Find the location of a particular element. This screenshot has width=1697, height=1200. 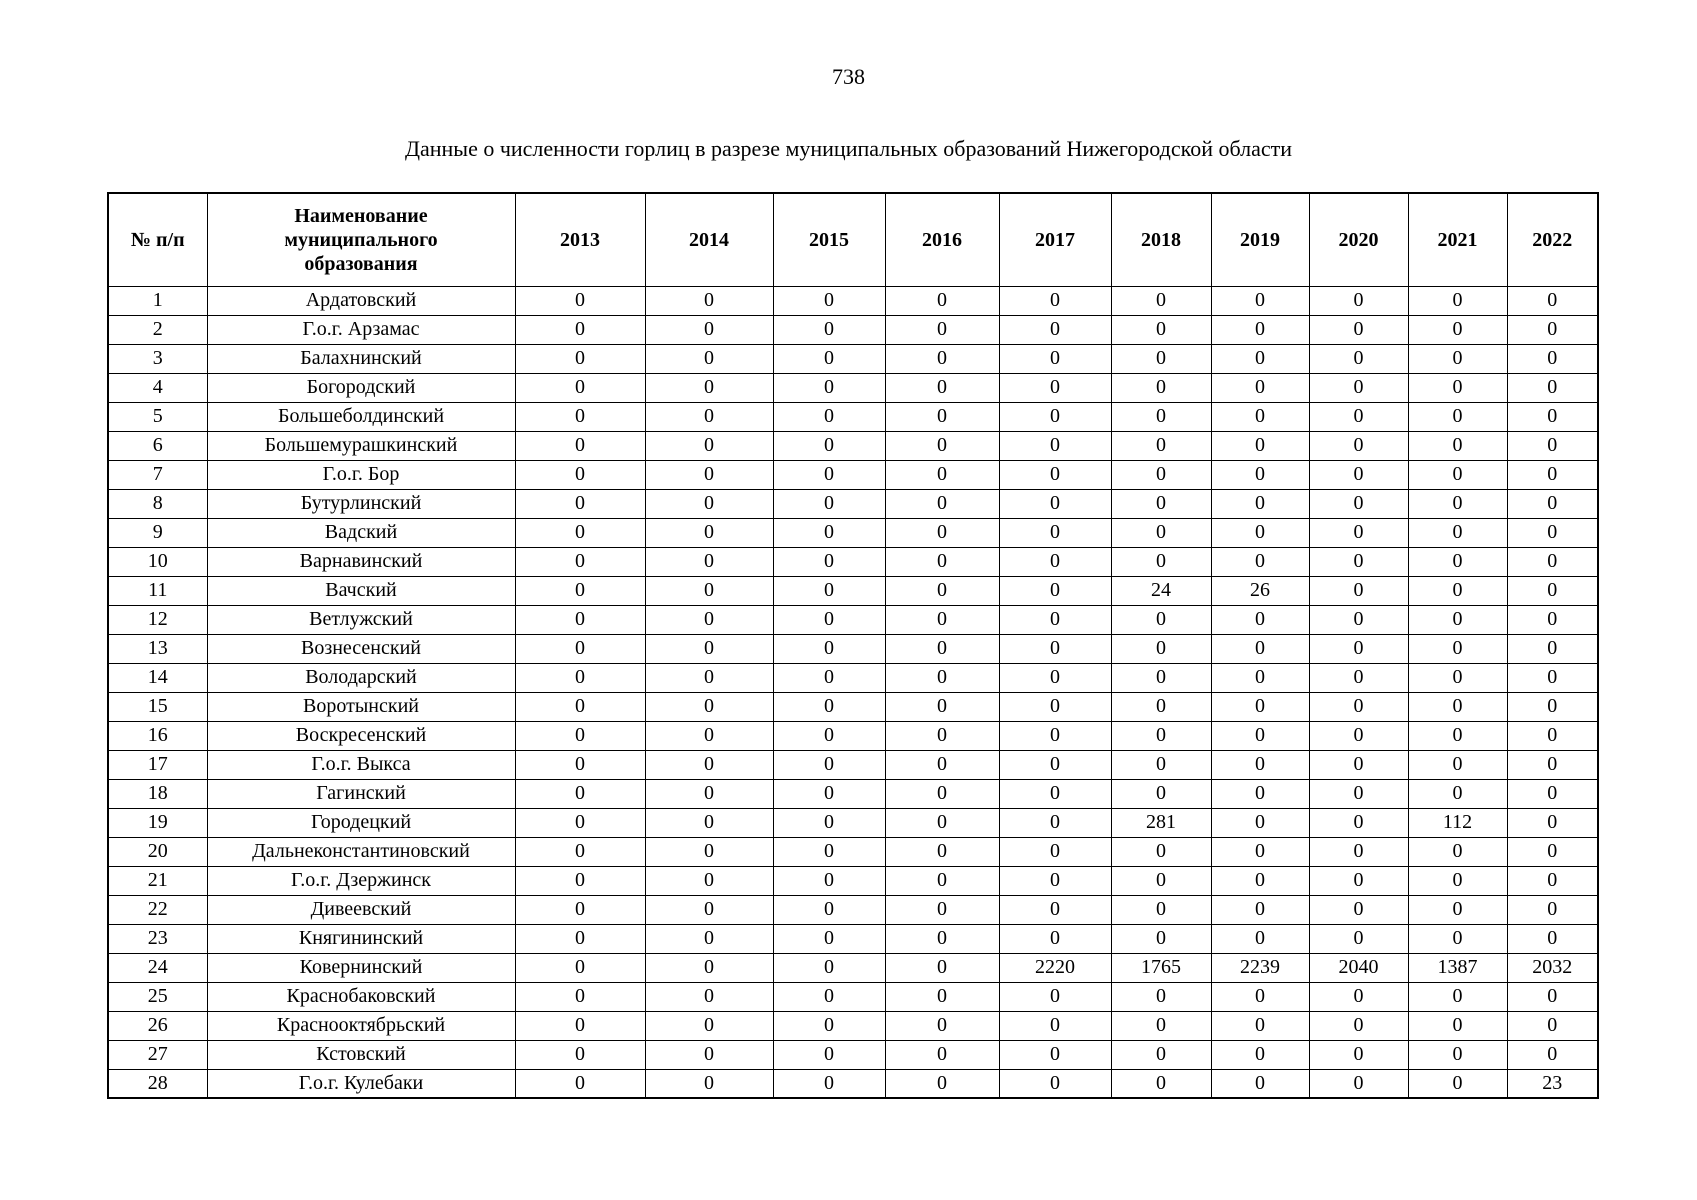

cell-municipality-name: Кстовский is located at coordinates (361, 1054).